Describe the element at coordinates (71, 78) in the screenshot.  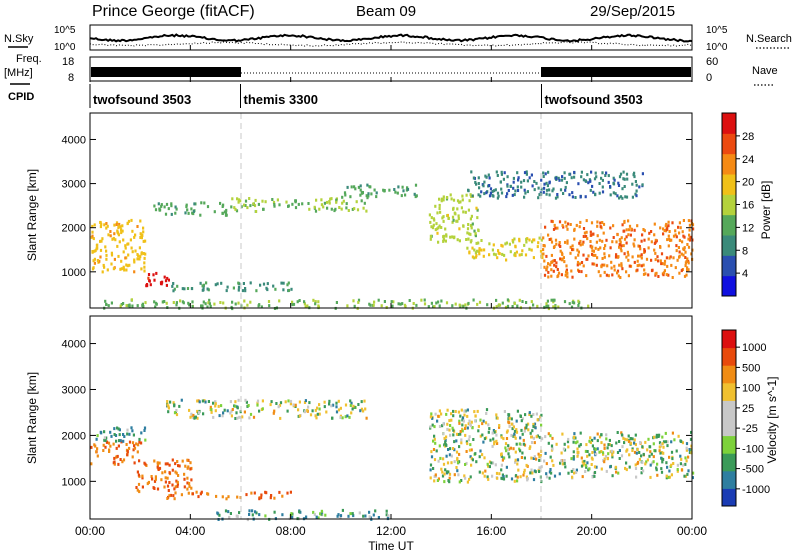
I see `freq-tick-bottom: 8` at that location.